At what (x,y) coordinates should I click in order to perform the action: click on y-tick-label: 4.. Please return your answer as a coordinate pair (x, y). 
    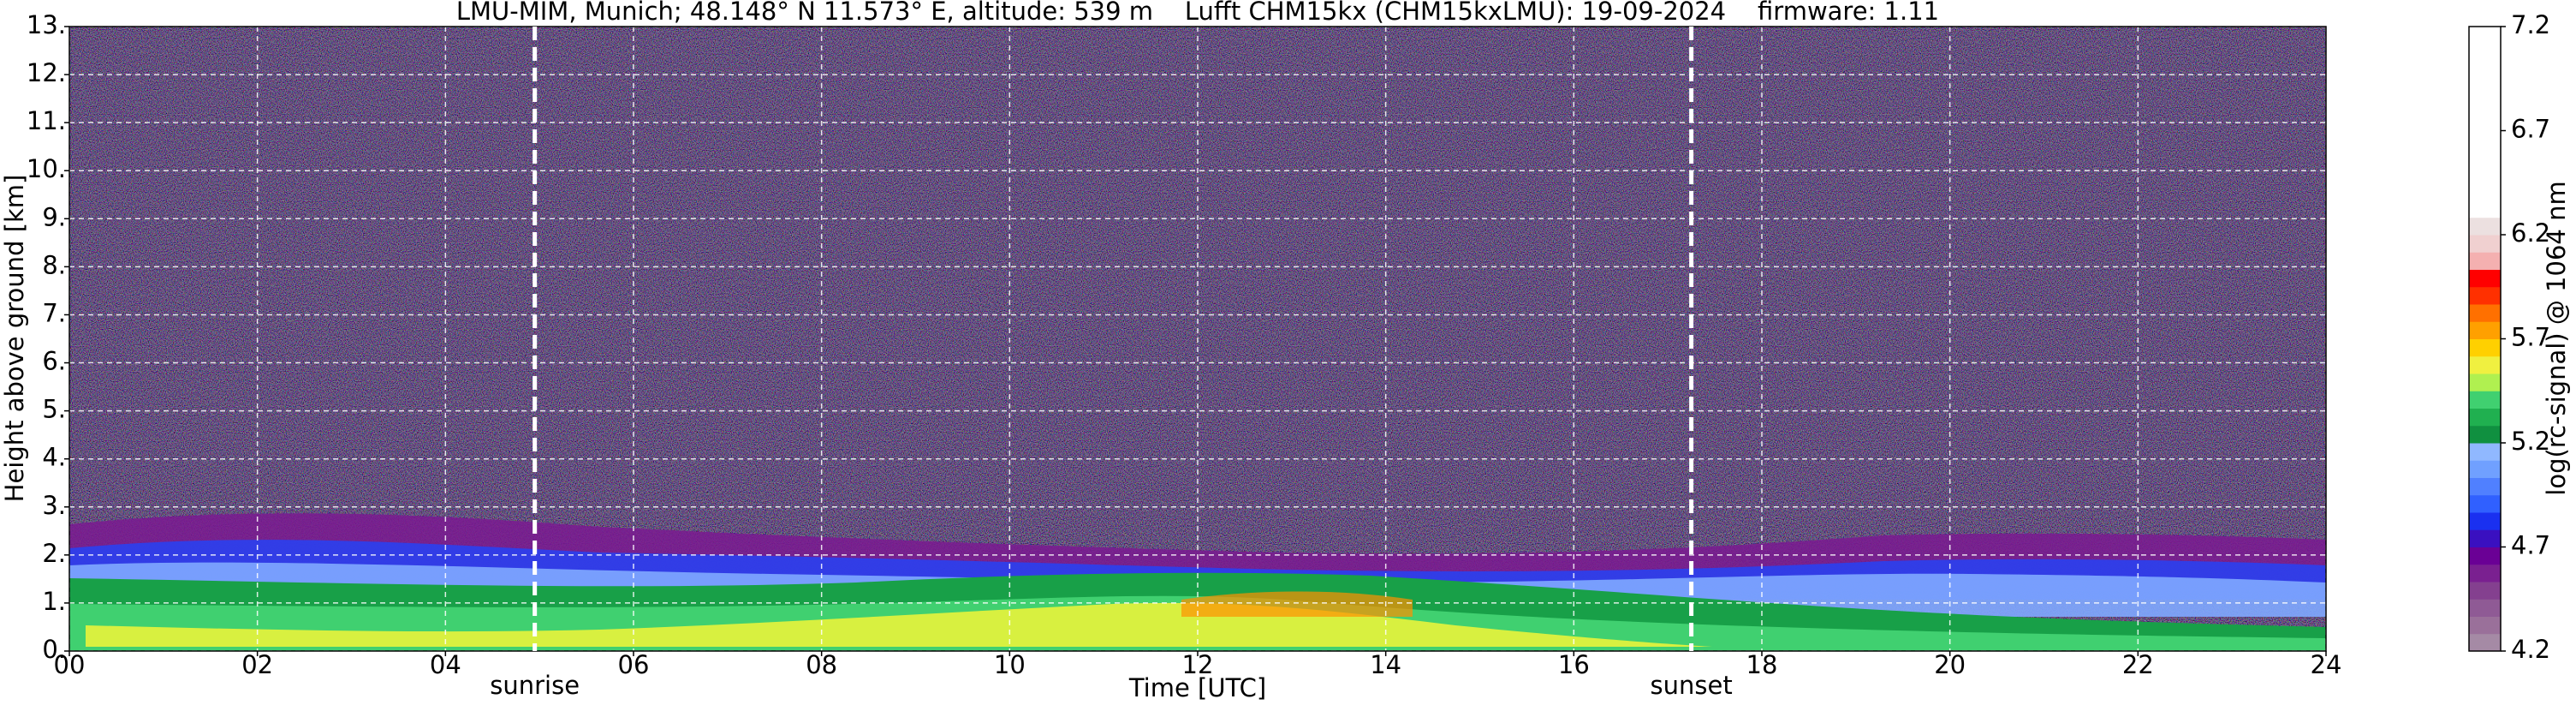
    Looking at the image, I should click on (54, 457).